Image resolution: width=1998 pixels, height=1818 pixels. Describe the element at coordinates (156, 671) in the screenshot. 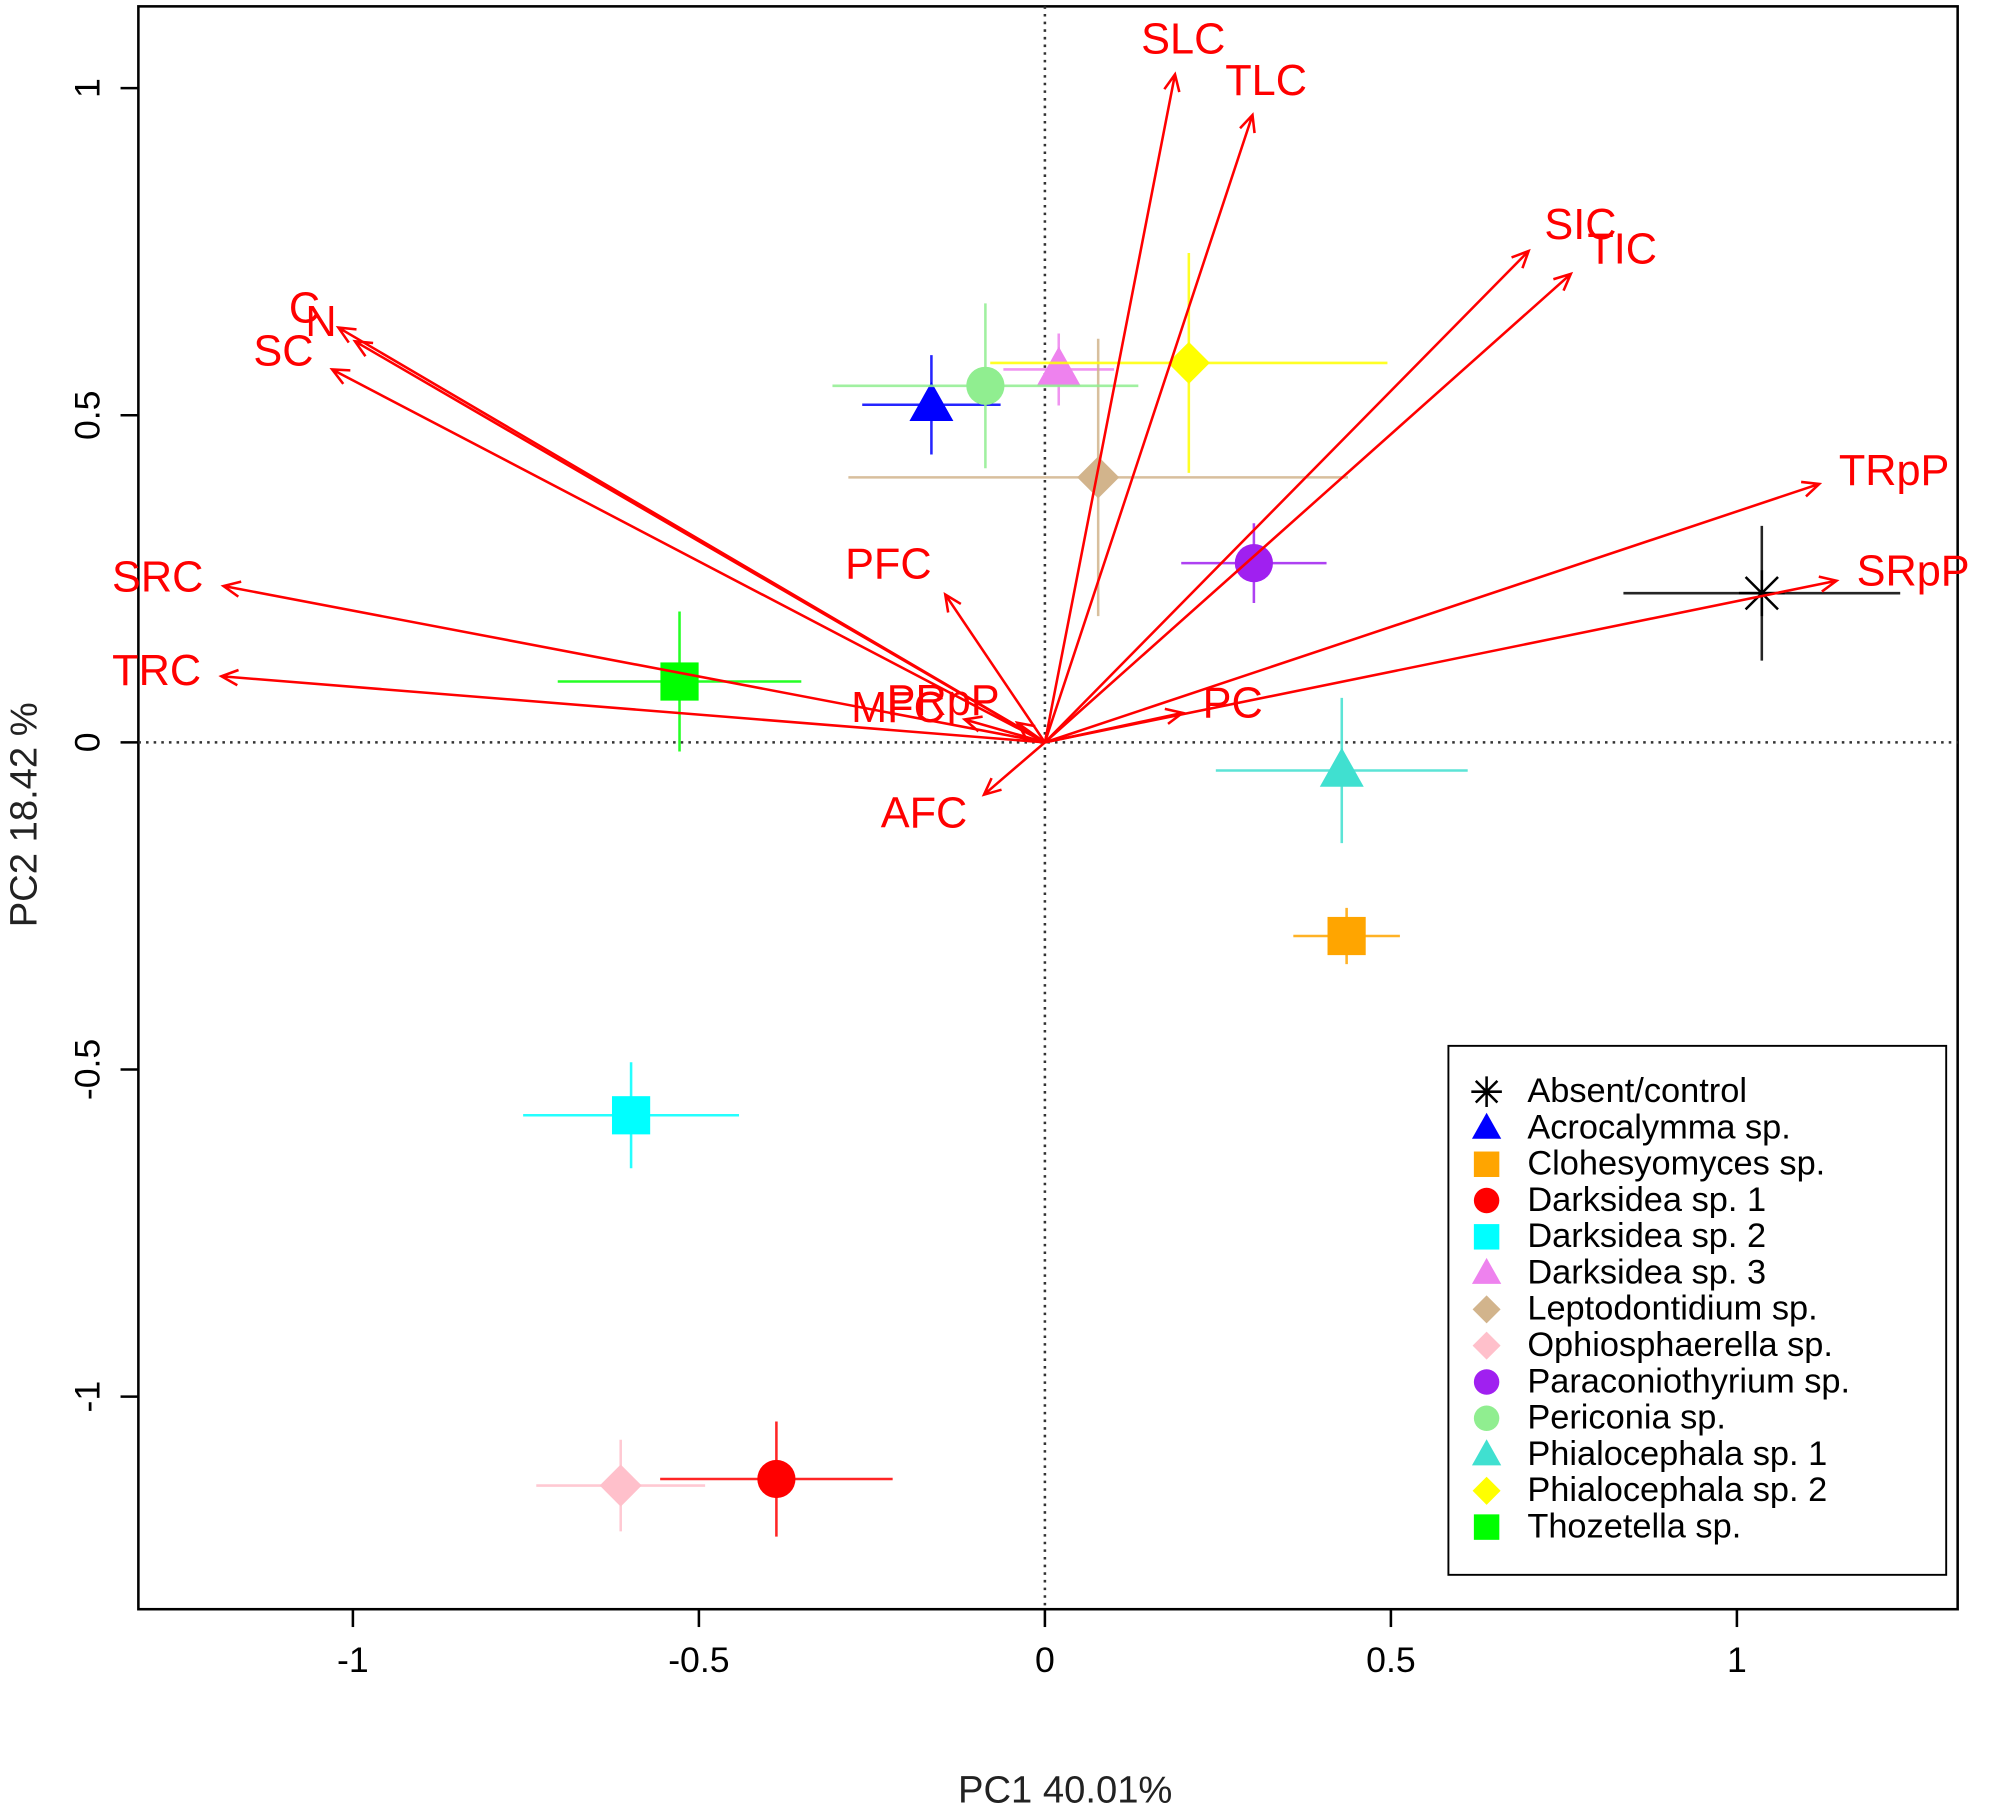

I see `arrow-label: TRC` at that location.